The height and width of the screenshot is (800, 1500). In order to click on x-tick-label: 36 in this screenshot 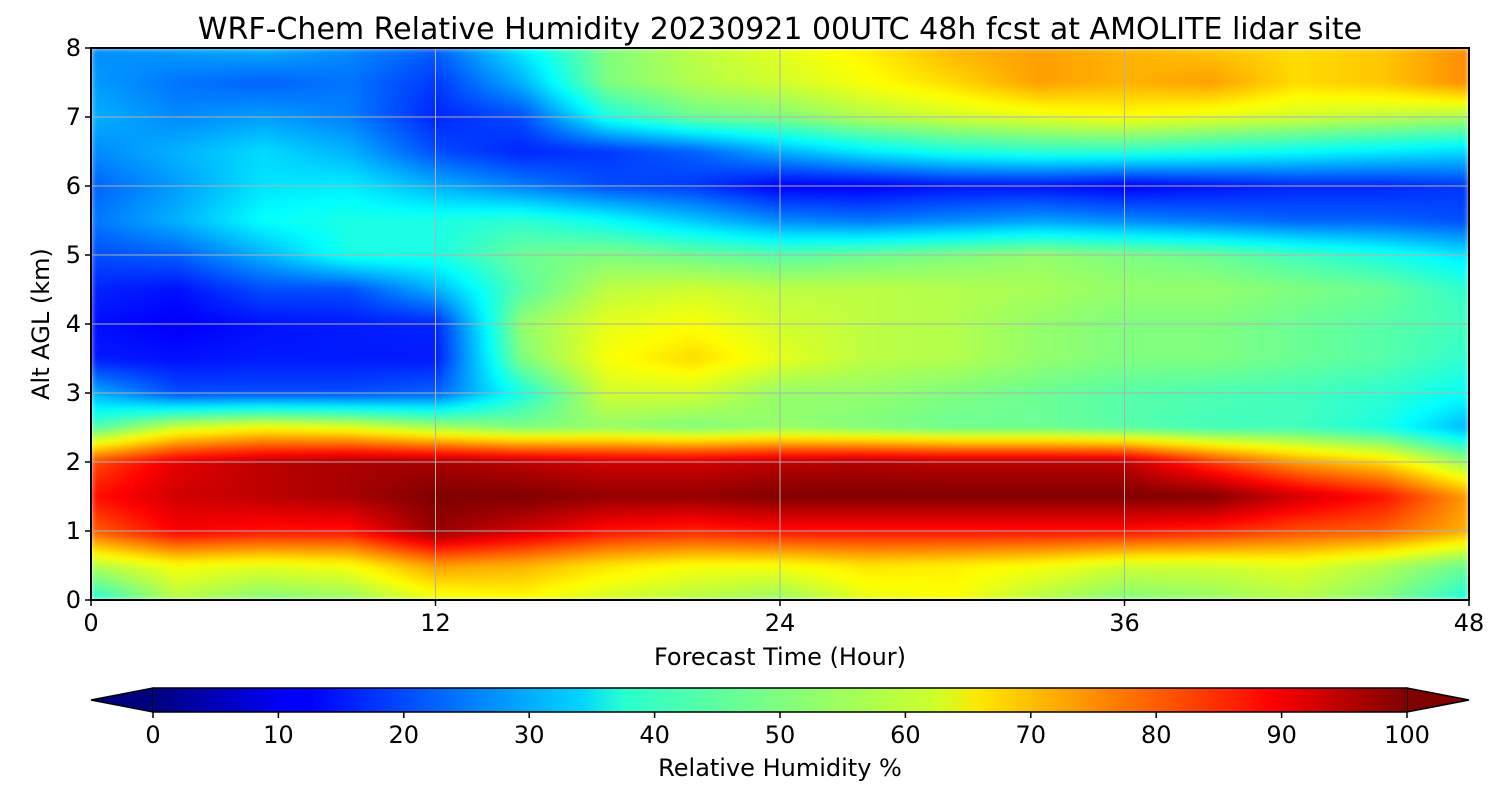, I will do `click(1124, 623)`.